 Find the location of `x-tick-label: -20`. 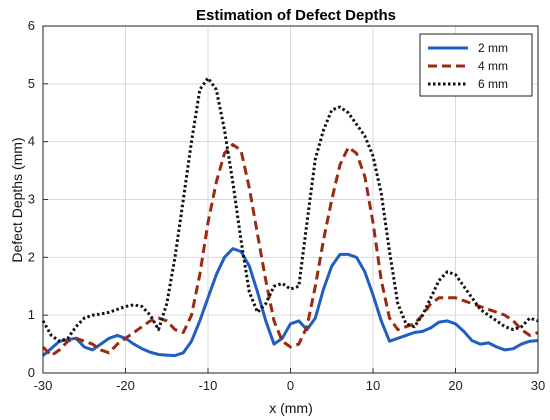

x-tick-label: -20 is located at coordinates (125, 385).